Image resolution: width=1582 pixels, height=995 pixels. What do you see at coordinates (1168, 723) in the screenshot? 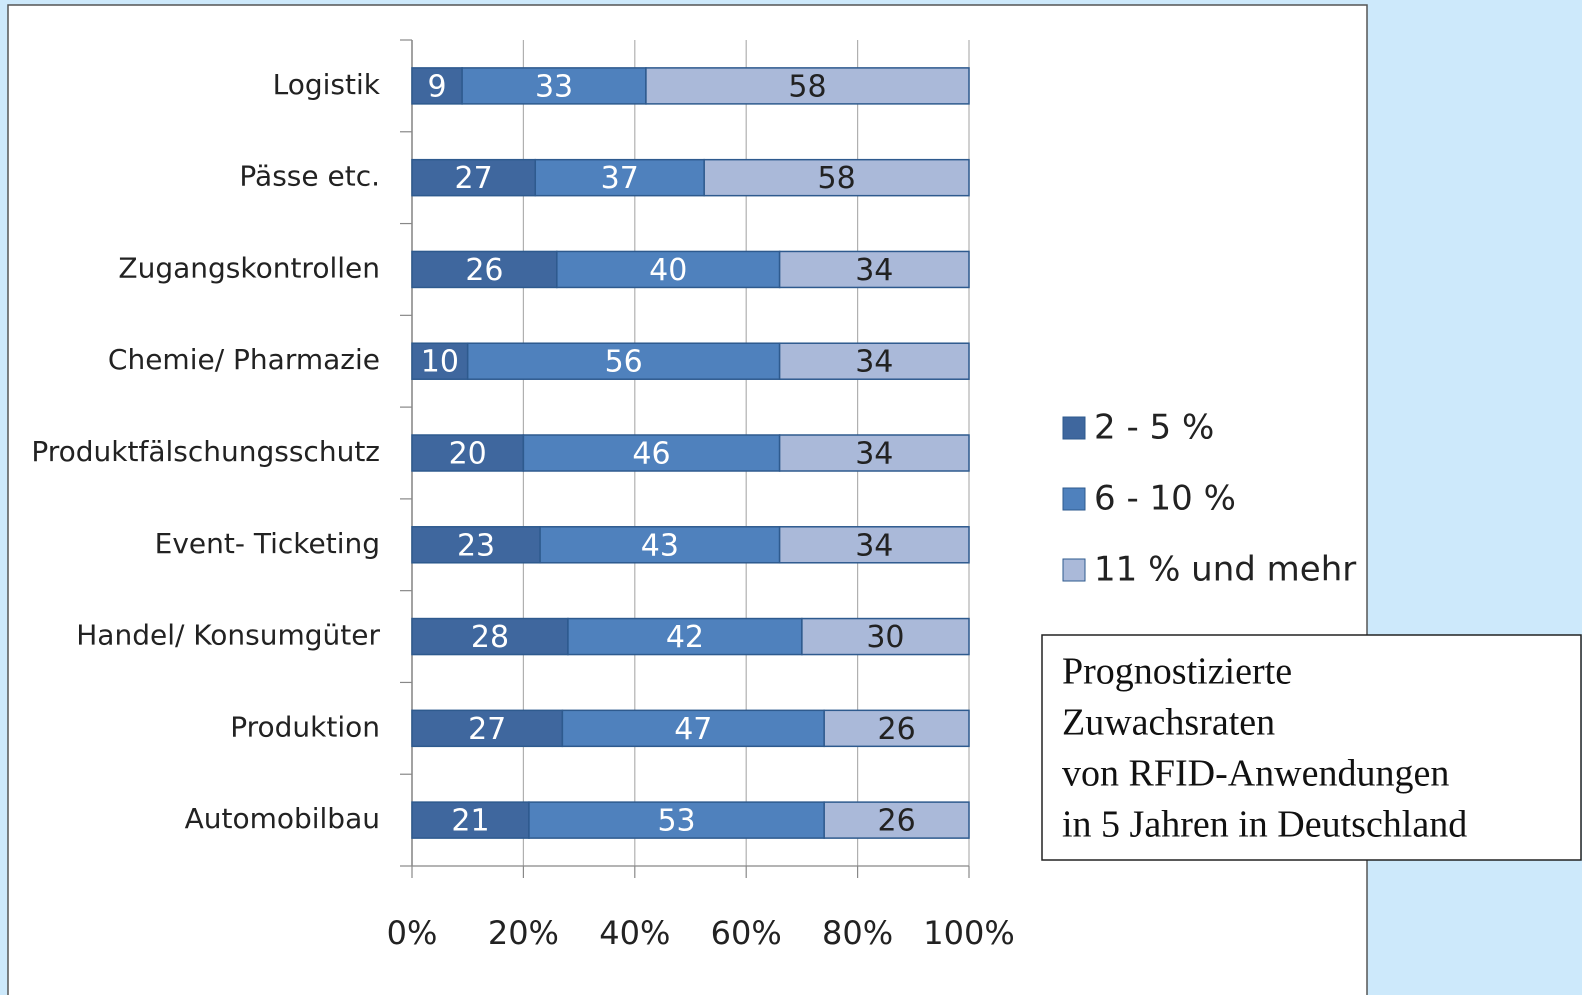
I see `annotation-line: Zuwachsraten` at bounding box center [1168, 723].